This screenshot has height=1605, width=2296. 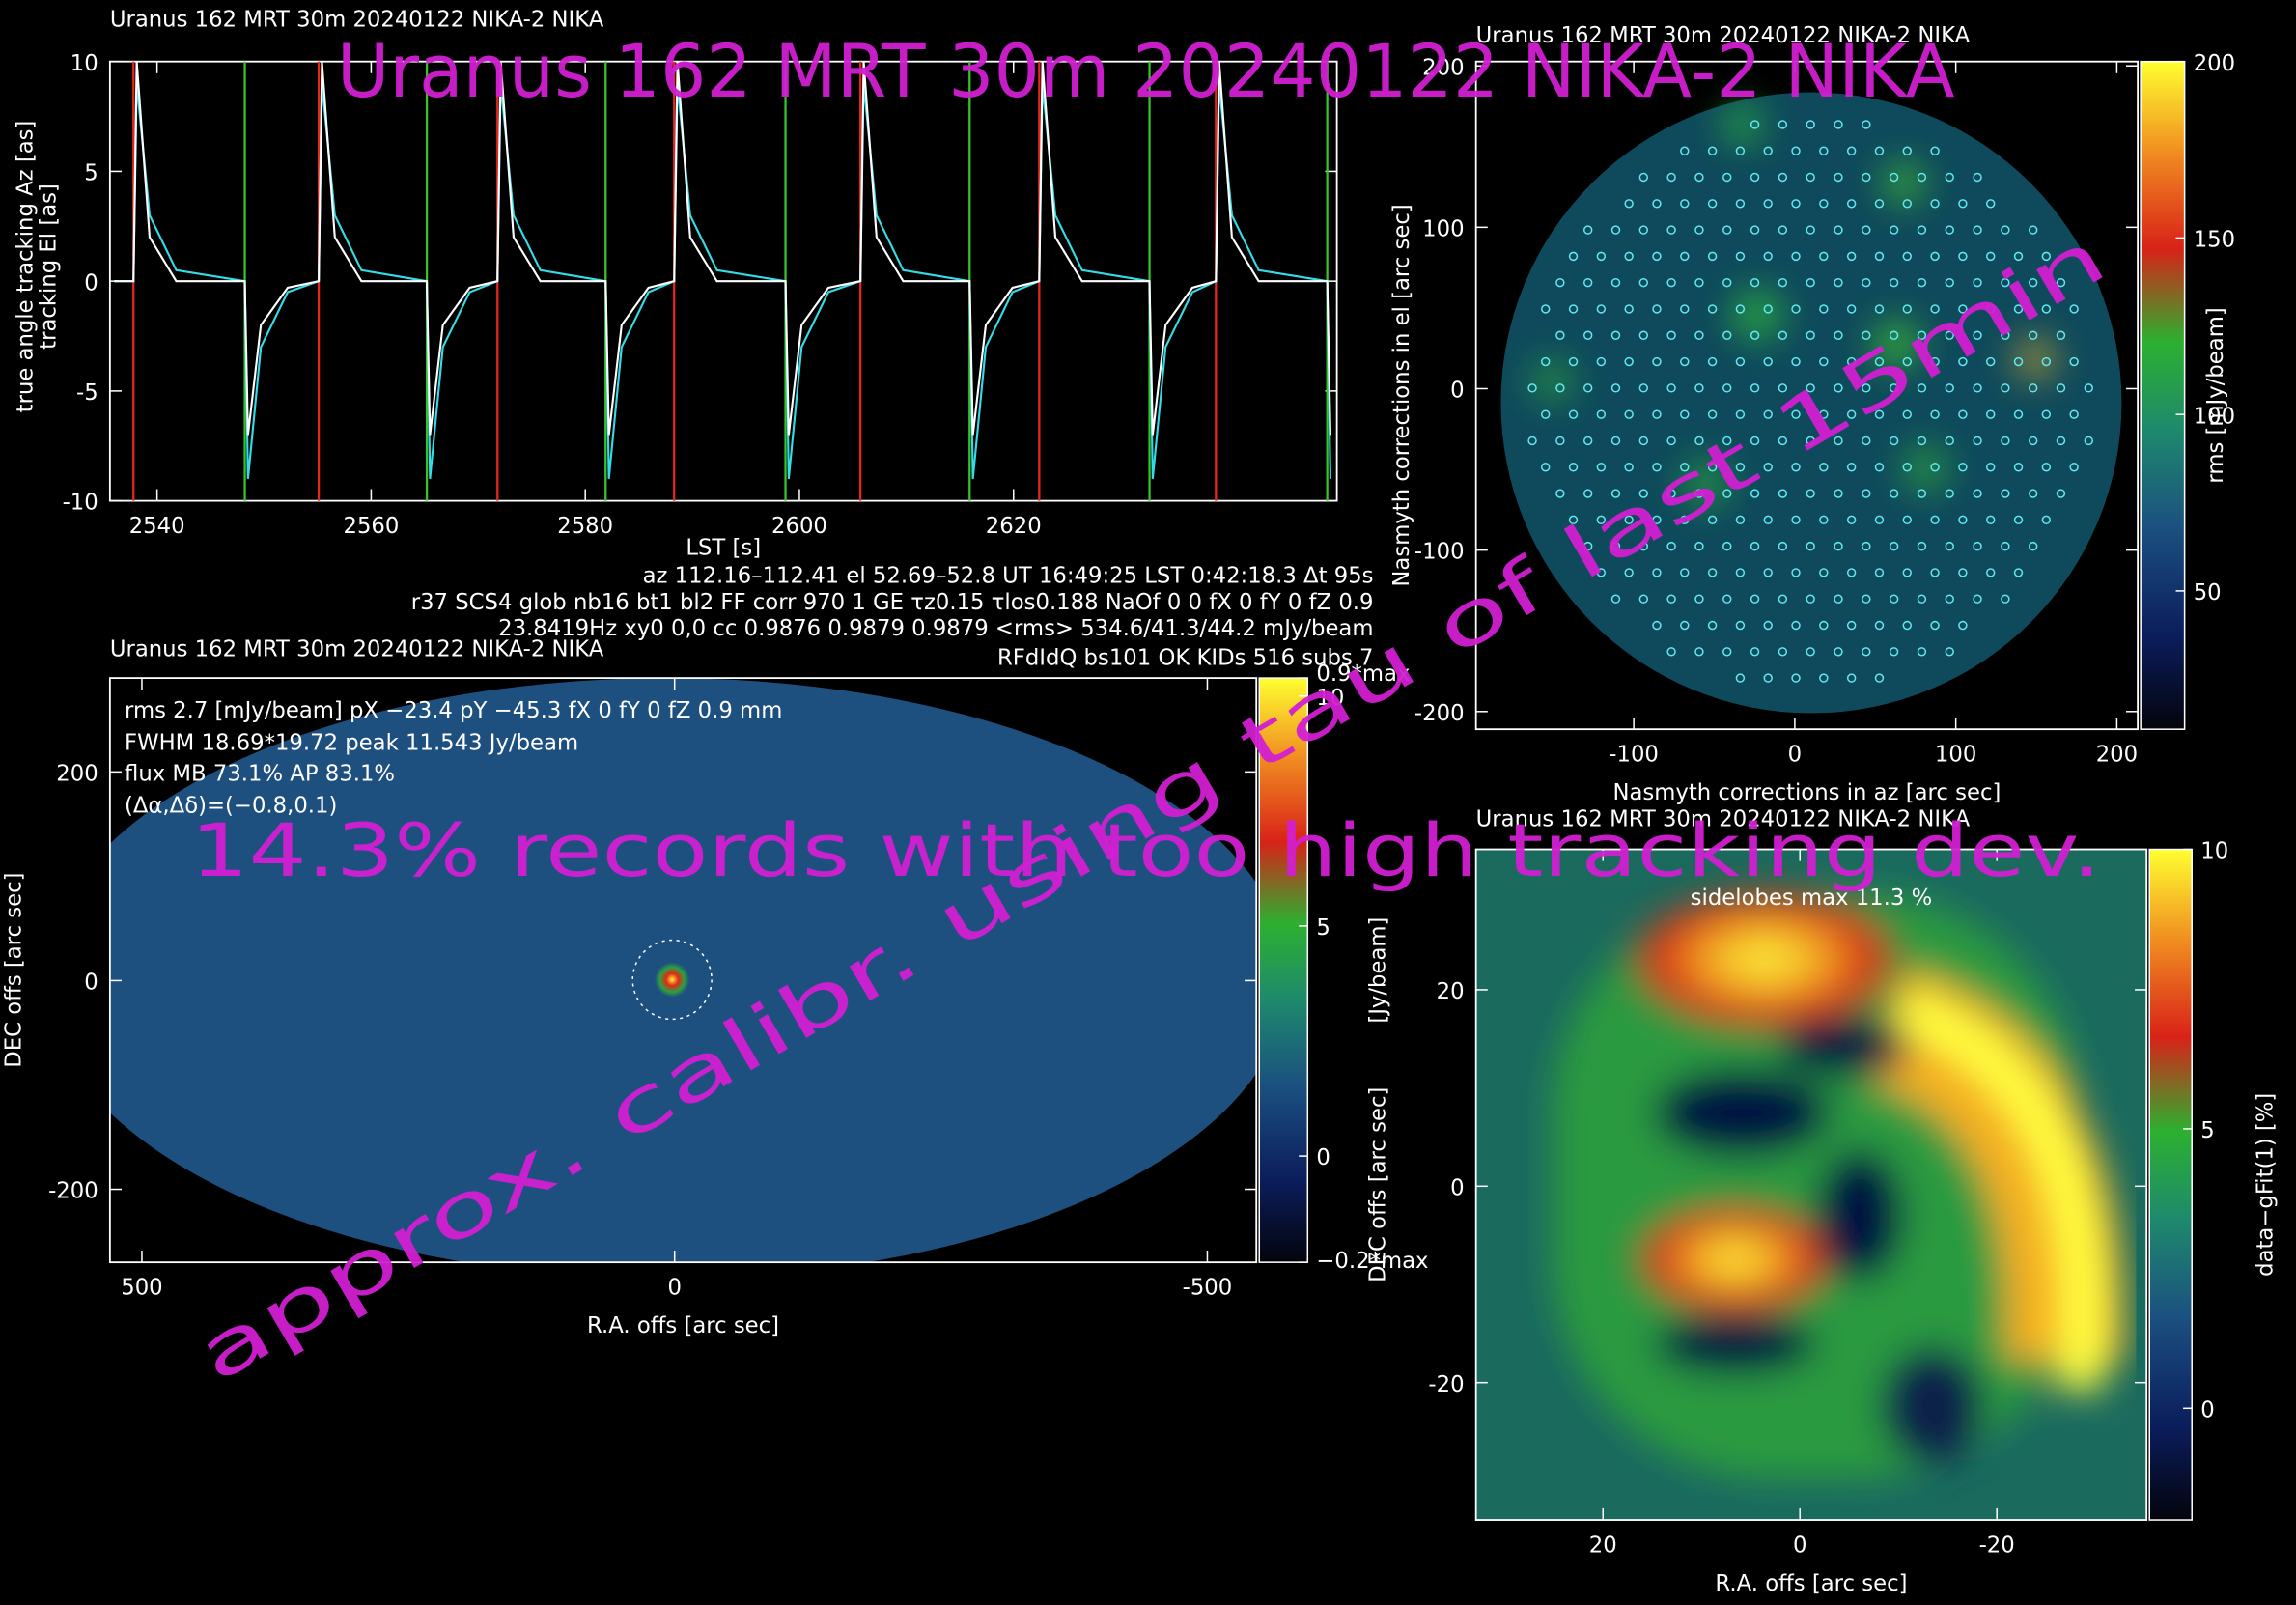 What do you see at coordinates (683, 1325) in the screenshot?
I see `x-axis-label: R.A. offs [arc sec]` at bounding box center [683, 1325].